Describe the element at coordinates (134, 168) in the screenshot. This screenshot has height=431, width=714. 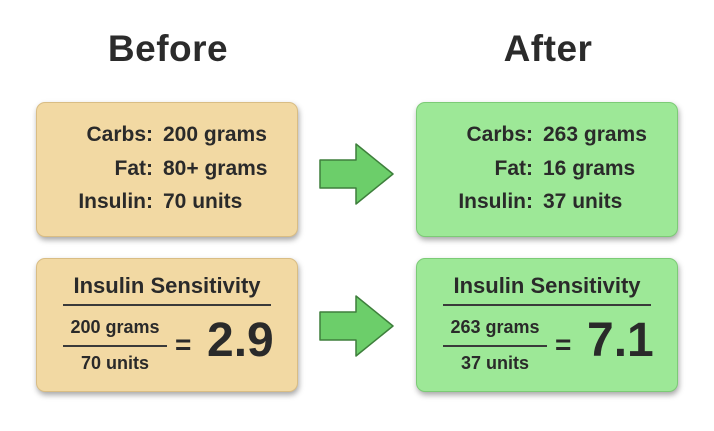
I see `before-fat-label: Fat:` at that location.